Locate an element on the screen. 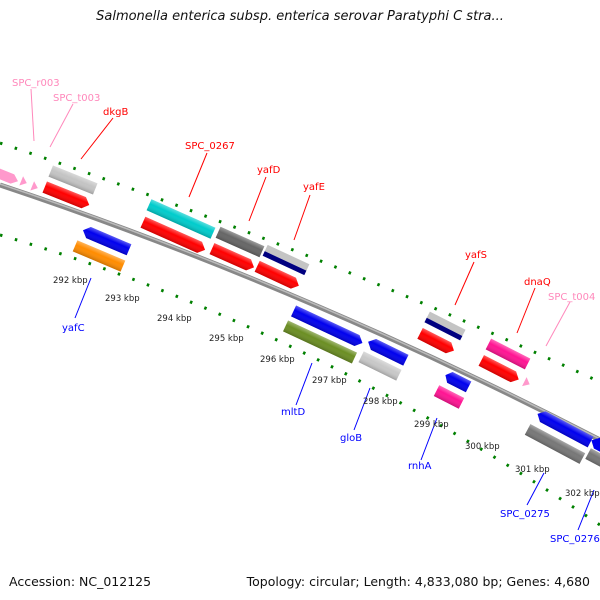  tick-label: 300 kbp is located at coordinates (482, 447).